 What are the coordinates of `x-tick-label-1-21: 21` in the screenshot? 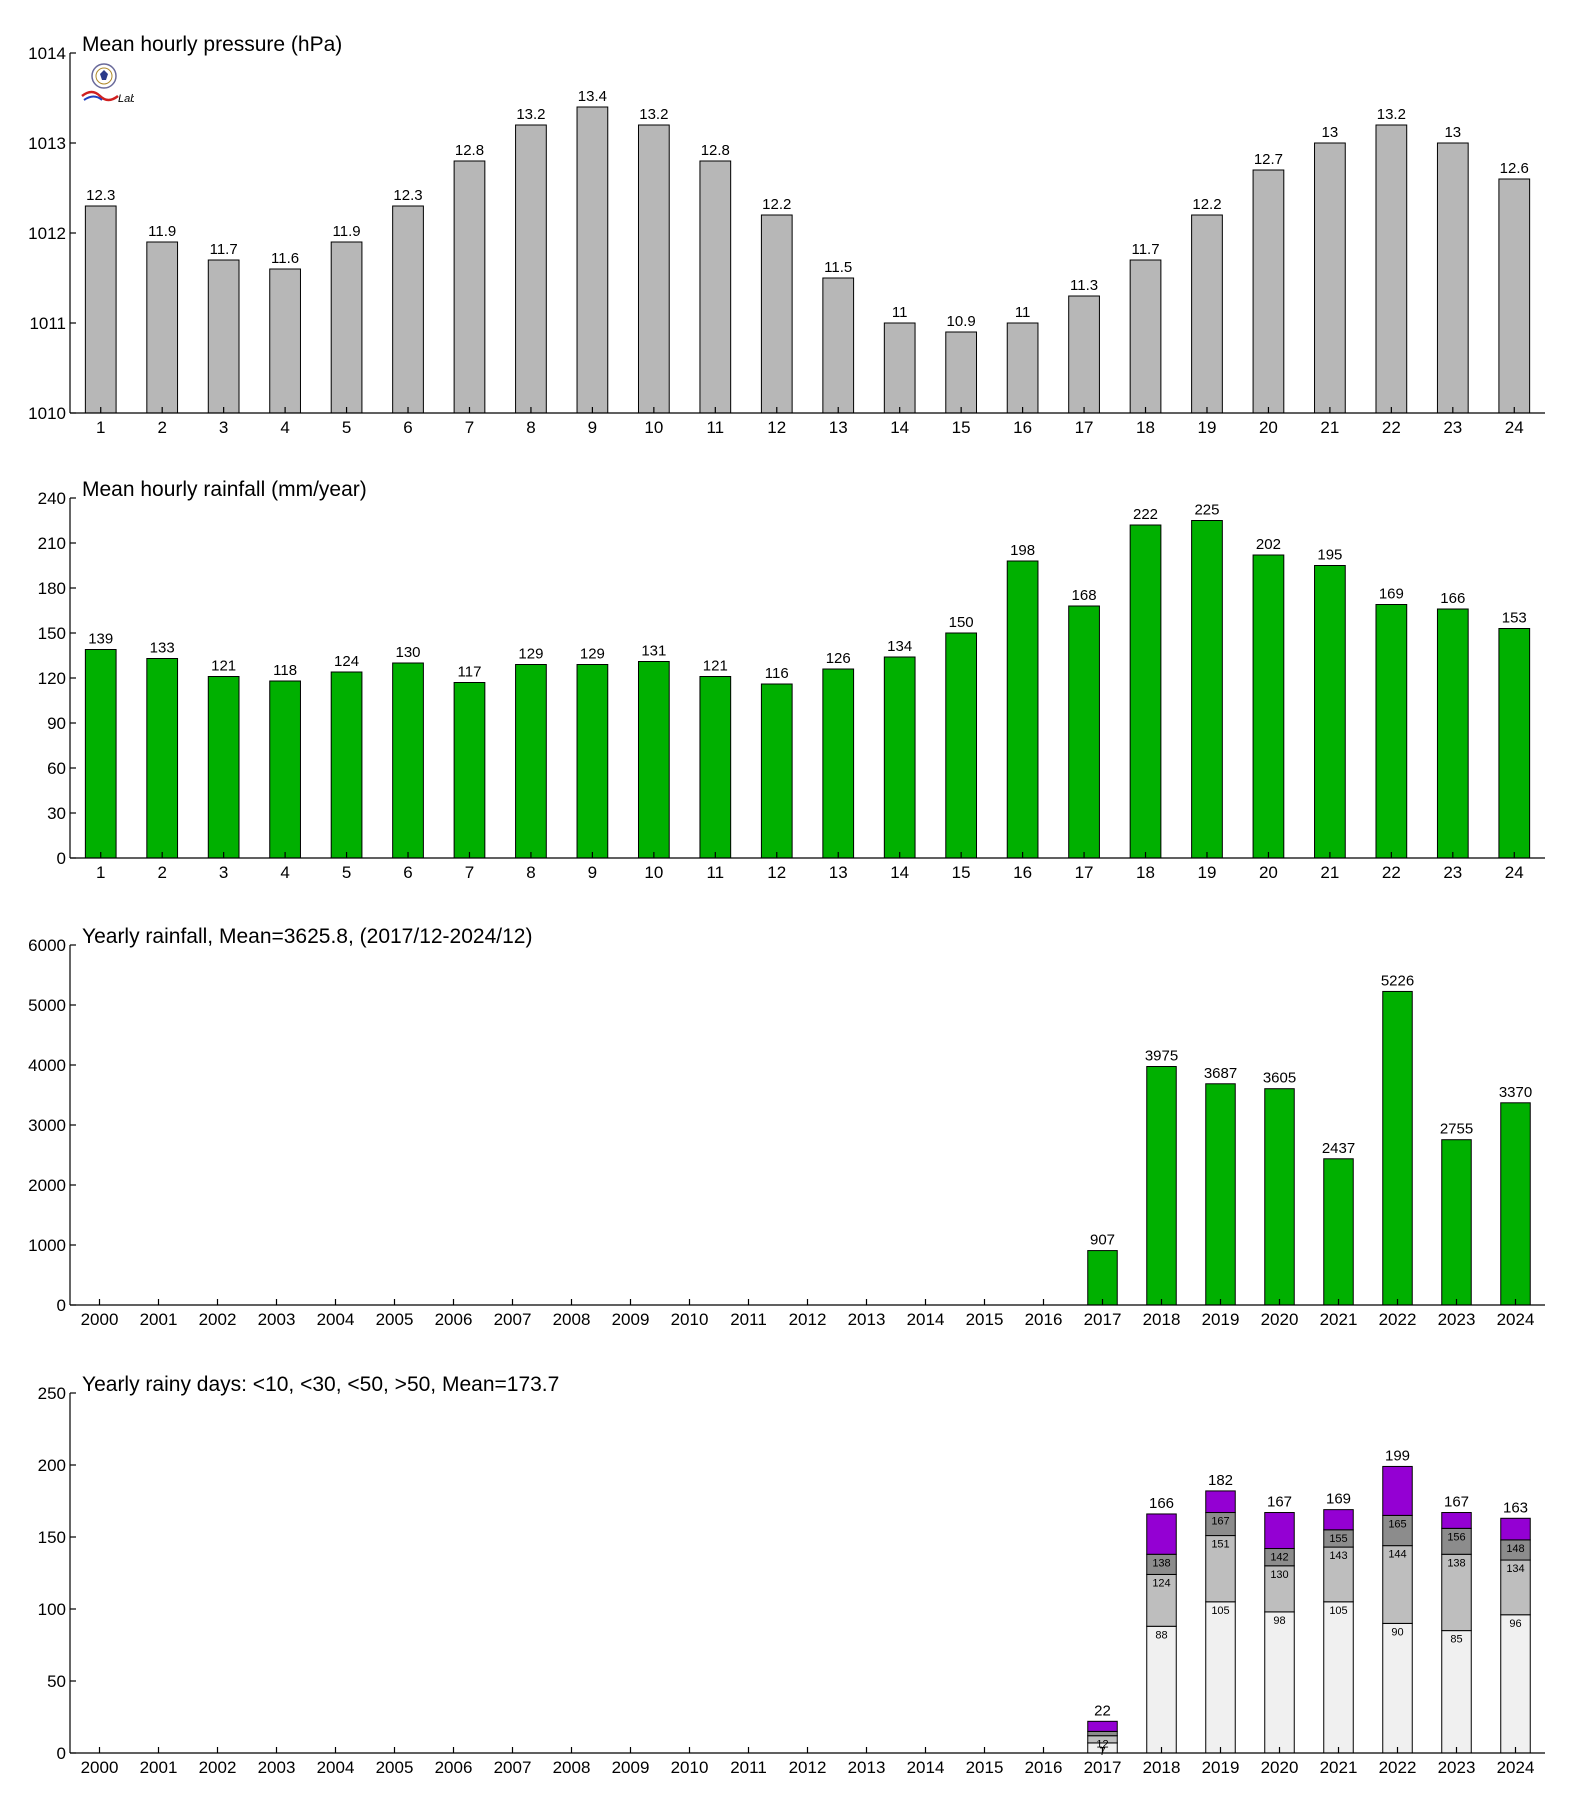 It's located at (1329, 427).